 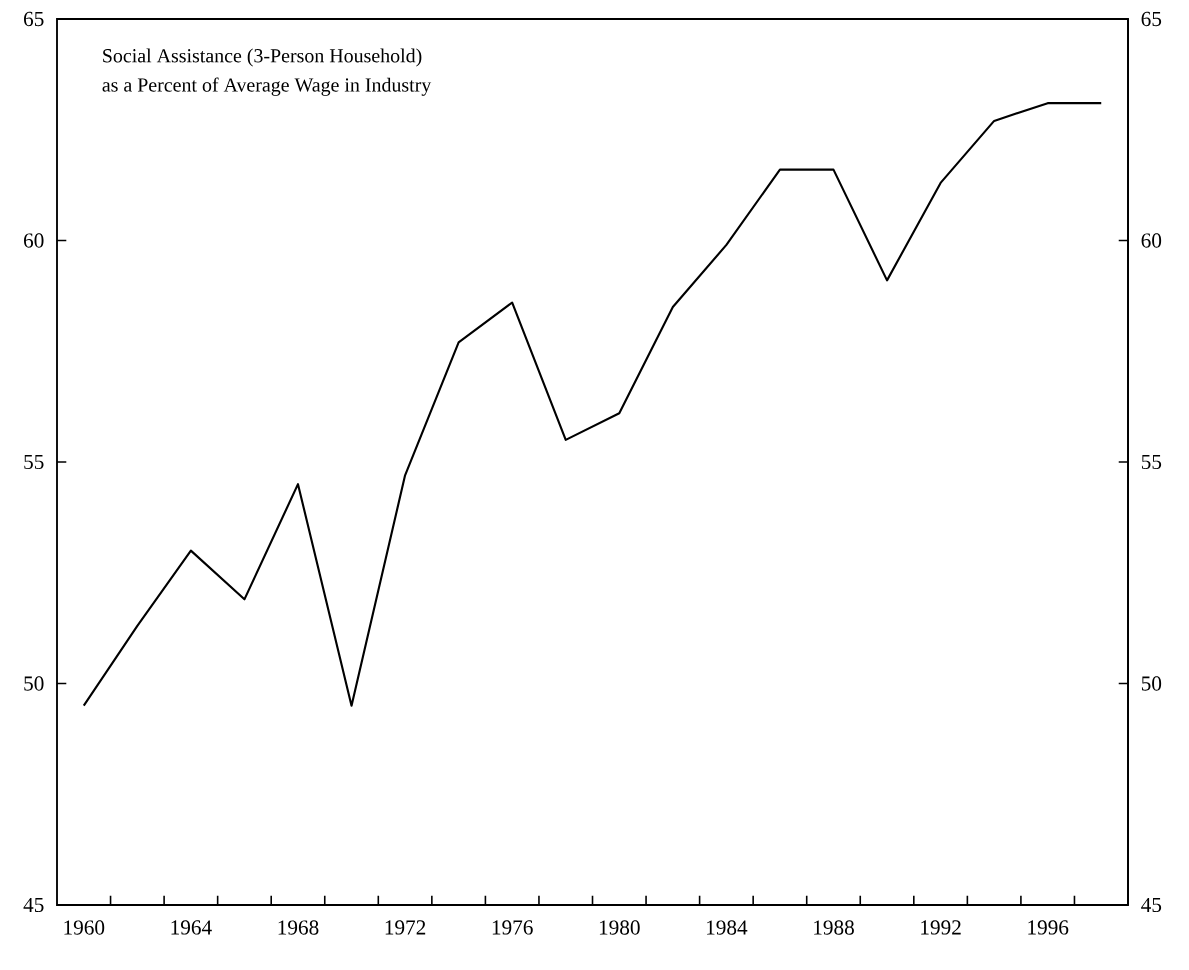 I want to click on x-tick-label: 1984, so click(x=727, y=927).